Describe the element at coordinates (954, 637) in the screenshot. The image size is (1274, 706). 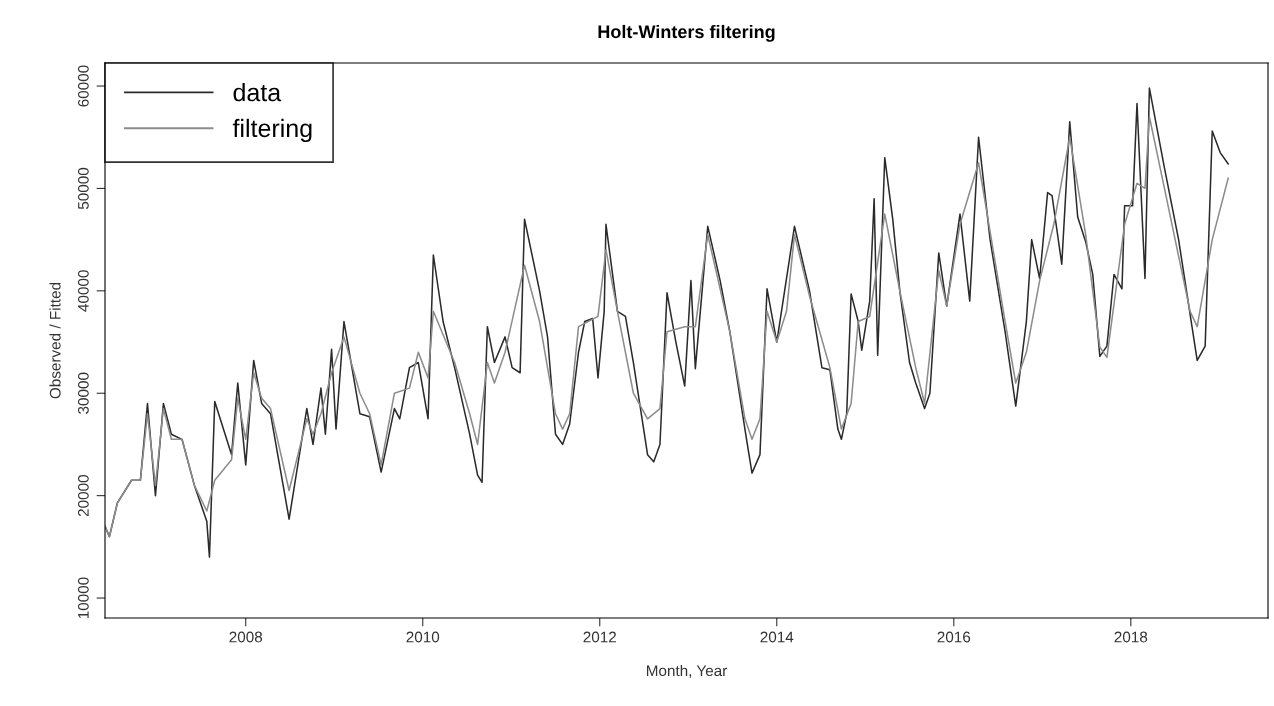
I see `x-tick-label: 2016` at that location.